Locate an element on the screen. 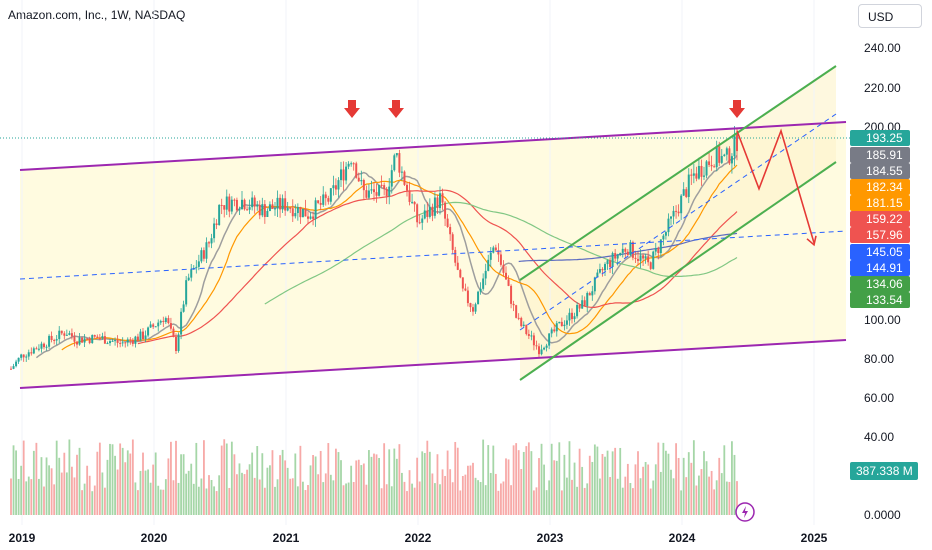 This screenshot has width=932, height=550. y-tick-label: 40.00 is located at coordinates (879, 437).